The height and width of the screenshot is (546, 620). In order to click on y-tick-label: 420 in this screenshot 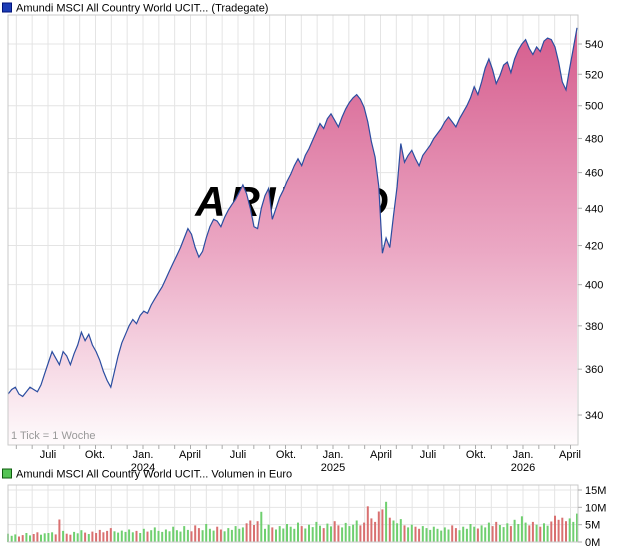, I will do `click(594, 247)`.